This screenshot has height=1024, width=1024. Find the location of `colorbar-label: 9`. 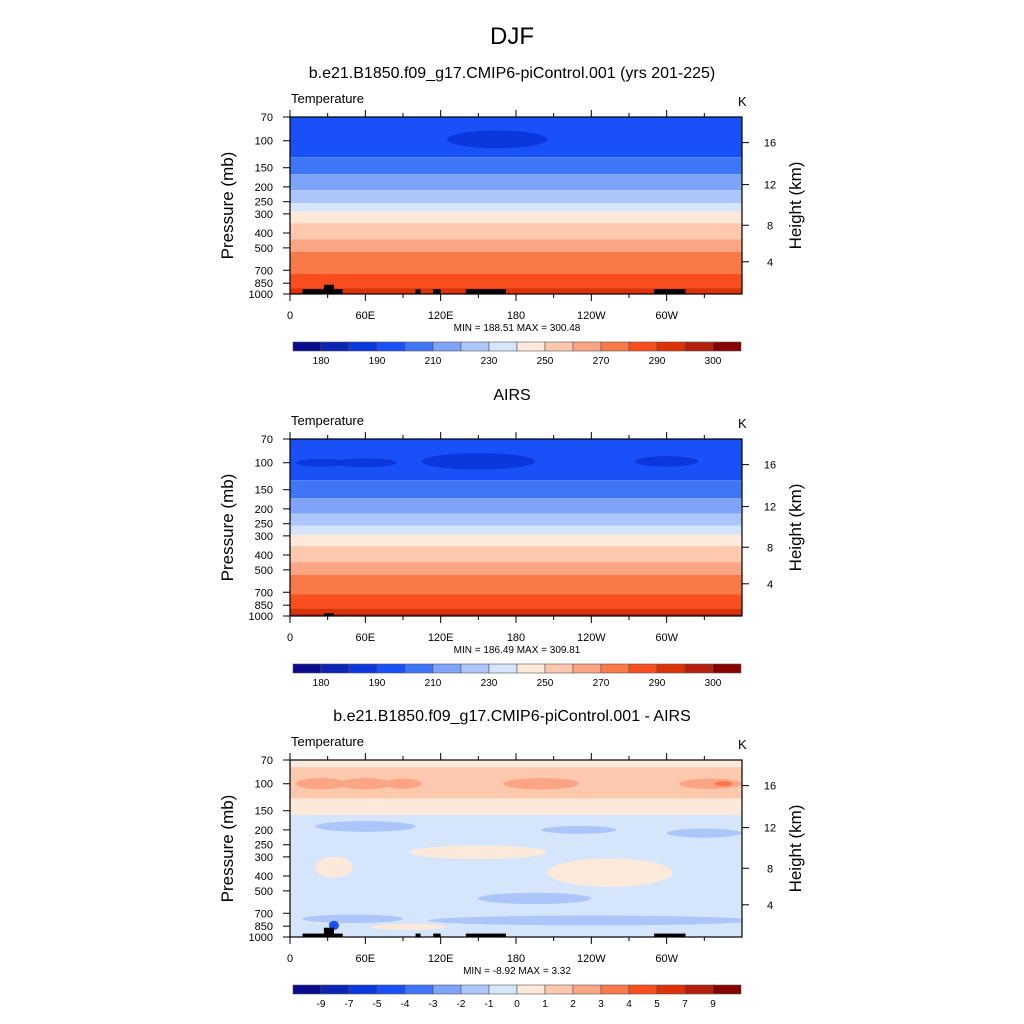

colorbar-label: 9 is located at coordinates (713, 1004).